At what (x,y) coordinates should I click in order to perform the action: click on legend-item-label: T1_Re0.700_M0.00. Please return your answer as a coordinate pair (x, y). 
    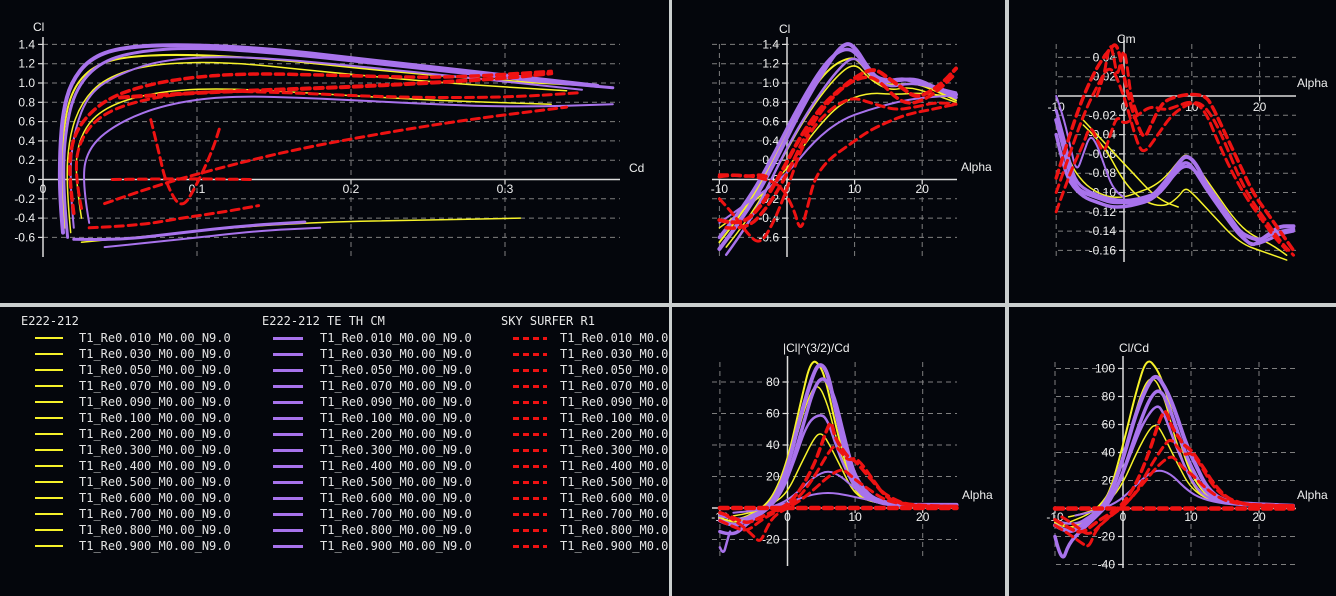
    Looking at the image, I should click on (615, 514).